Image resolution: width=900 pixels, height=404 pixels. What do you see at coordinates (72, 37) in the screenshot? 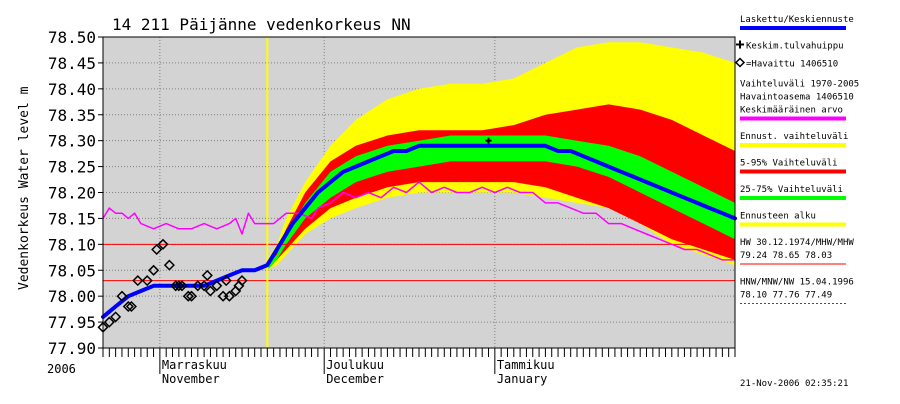
I see `y-tick-label: 78.50` at bounding box center [72, 37].